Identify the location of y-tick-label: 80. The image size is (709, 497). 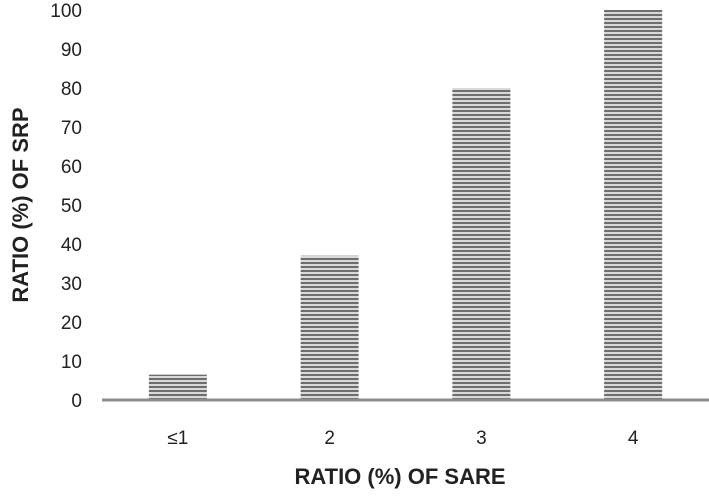
(71, 89).